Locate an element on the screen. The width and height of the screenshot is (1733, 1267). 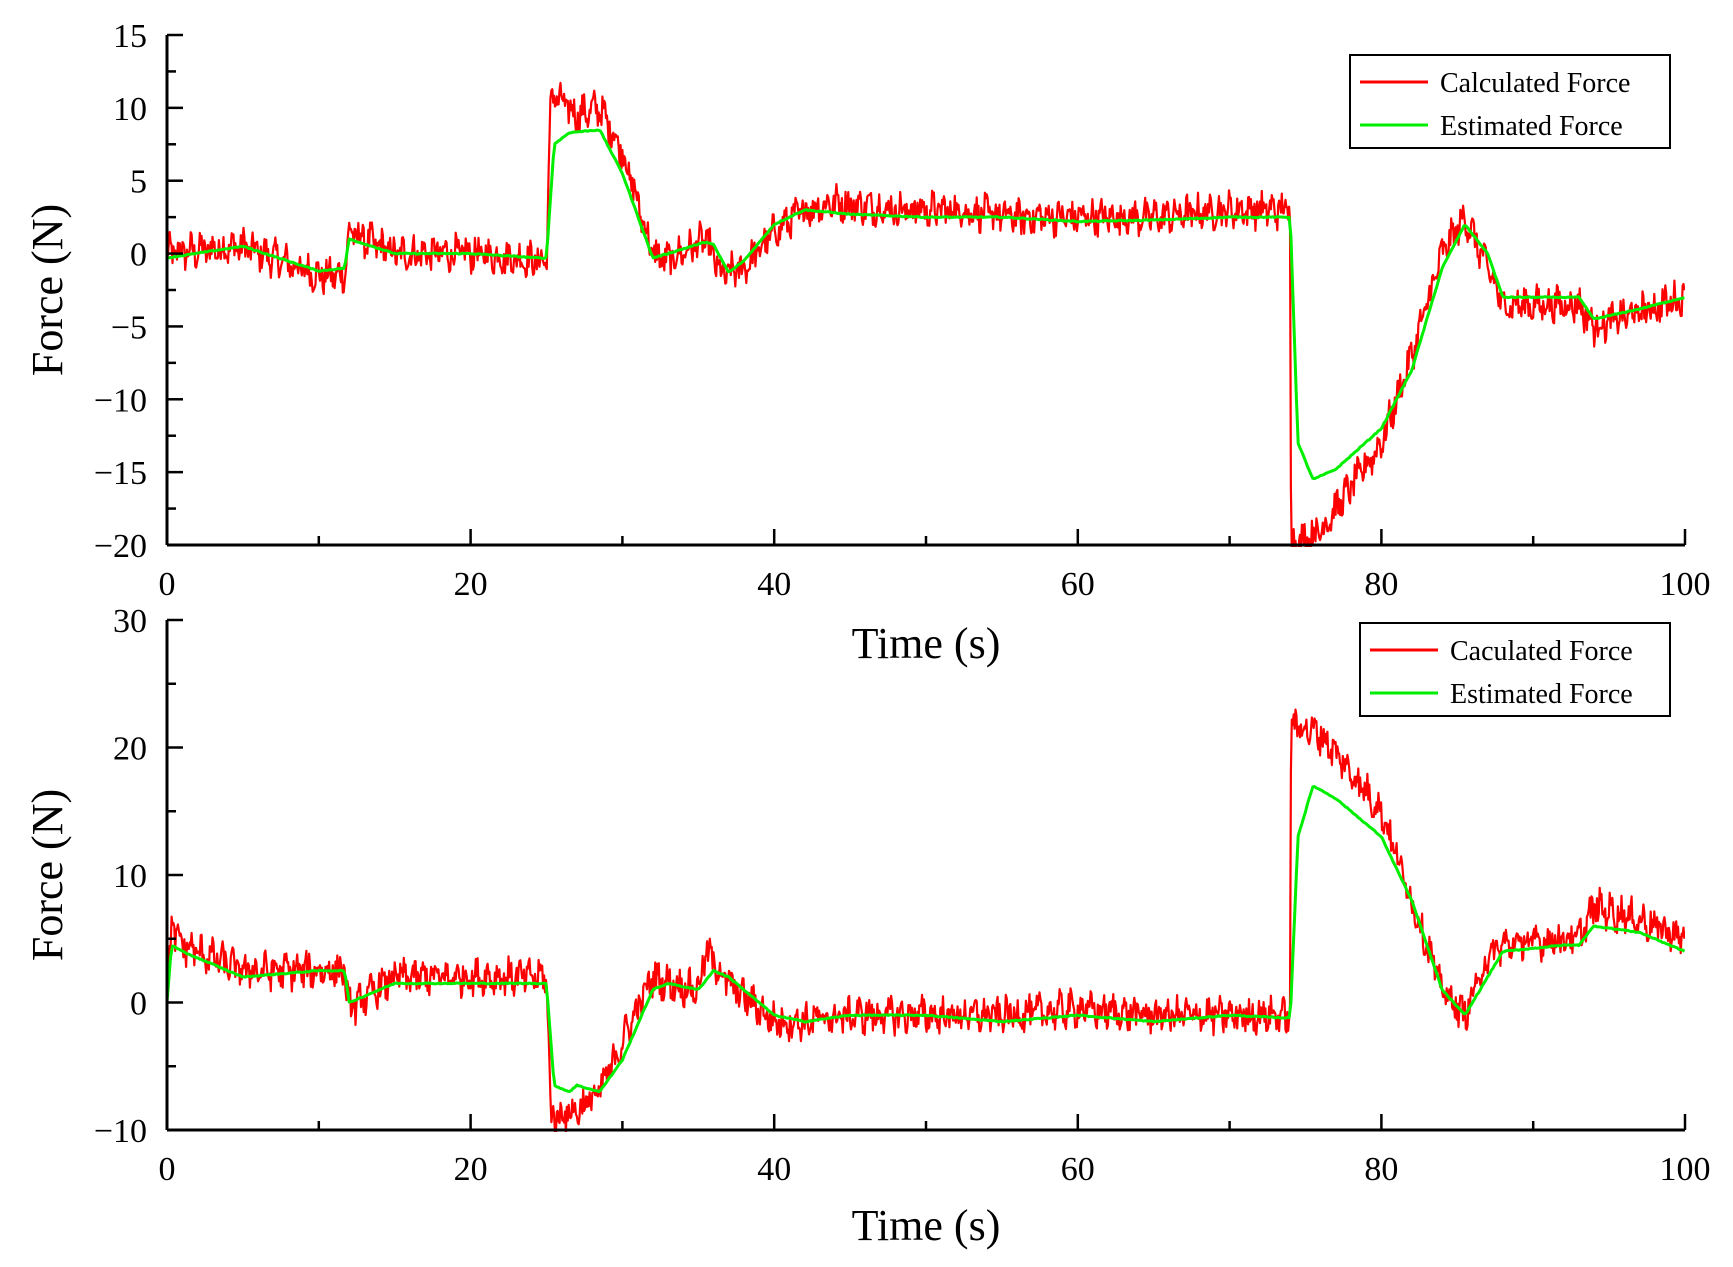
legend: Calculated Force Estimated Force is located at coordinates (1510, 101).